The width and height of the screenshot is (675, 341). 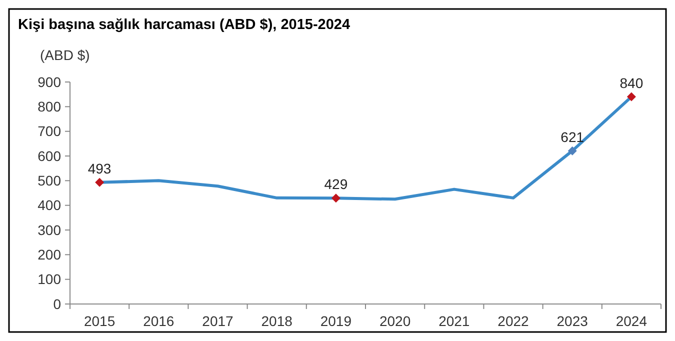 What do you see at coordinates (50, 230) in the screenshot?
I see `y-tick-label: 300` at bounding box center [50, 230].